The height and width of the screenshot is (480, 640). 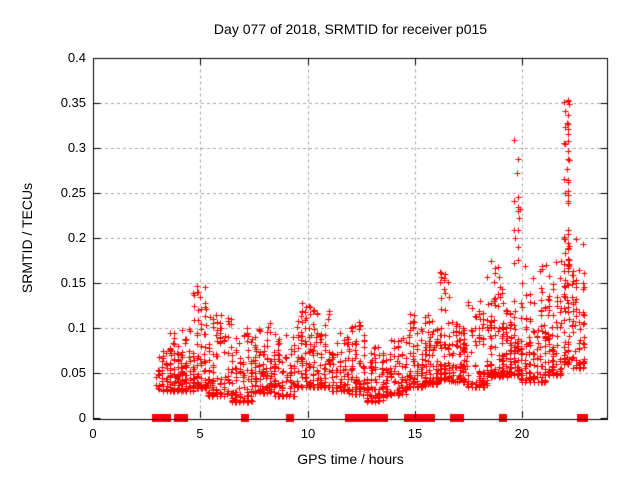 I want to click on y-tick-label: 0.15, so click(x=73, y=282).